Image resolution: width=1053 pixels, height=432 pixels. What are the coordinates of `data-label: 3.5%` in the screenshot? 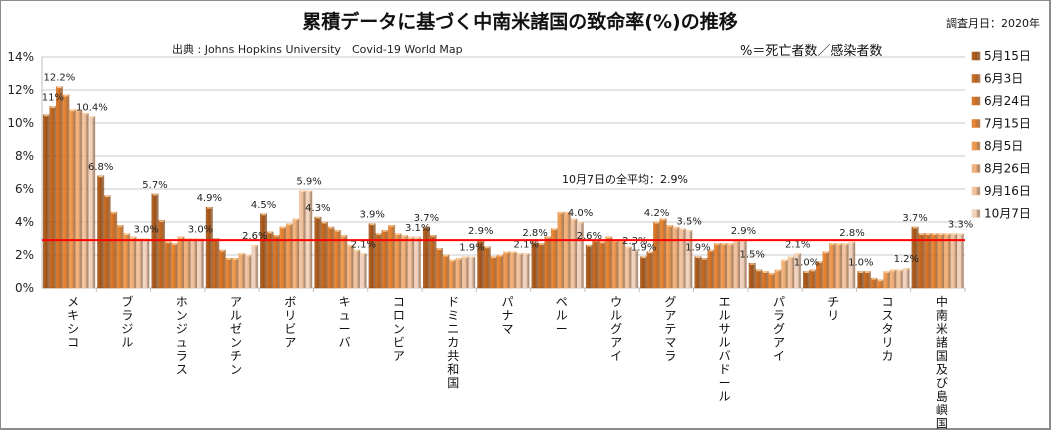 It's located at (688, 221).